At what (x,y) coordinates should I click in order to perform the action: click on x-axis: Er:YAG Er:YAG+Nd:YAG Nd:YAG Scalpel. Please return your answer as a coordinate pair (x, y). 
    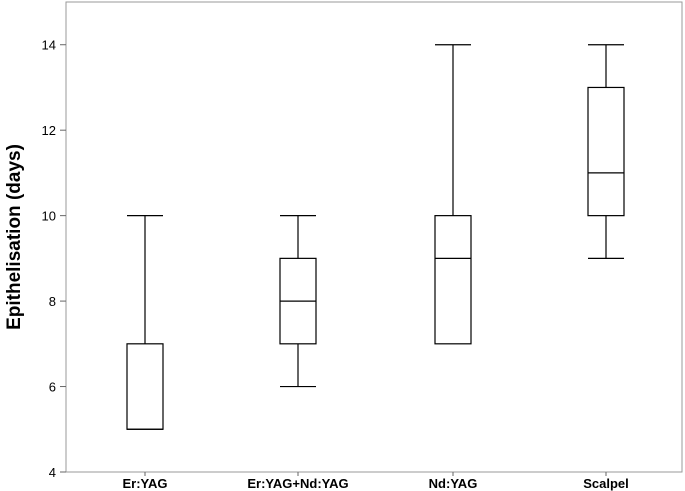
    Looking at the image, I should click on (375, 481).